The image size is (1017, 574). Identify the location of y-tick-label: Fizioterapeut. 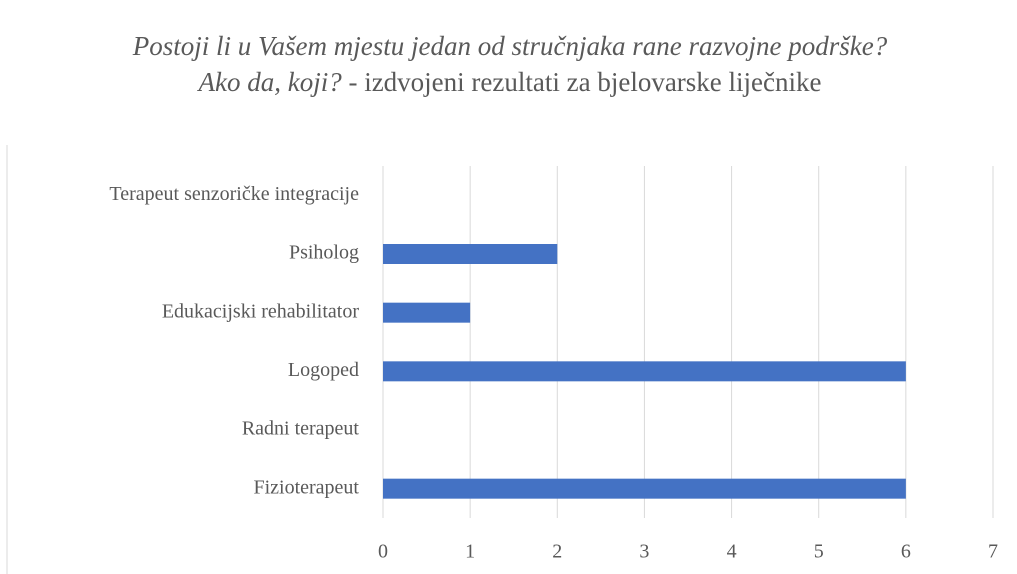
(306, 487).